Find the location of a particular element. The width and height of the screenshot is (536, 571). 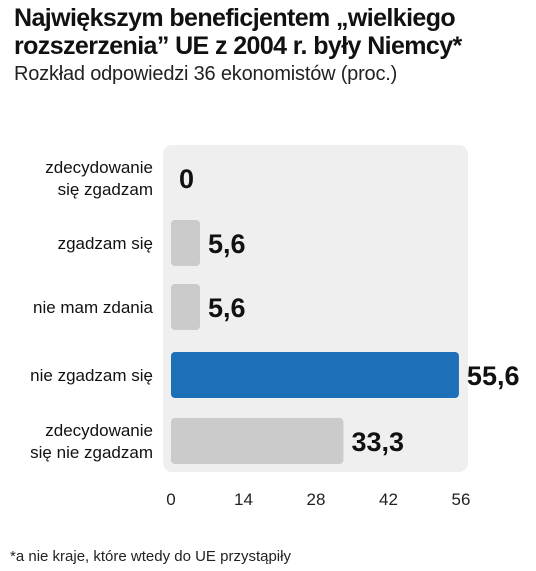

x-tick-28: 28 is located at coordinates (316, 499).